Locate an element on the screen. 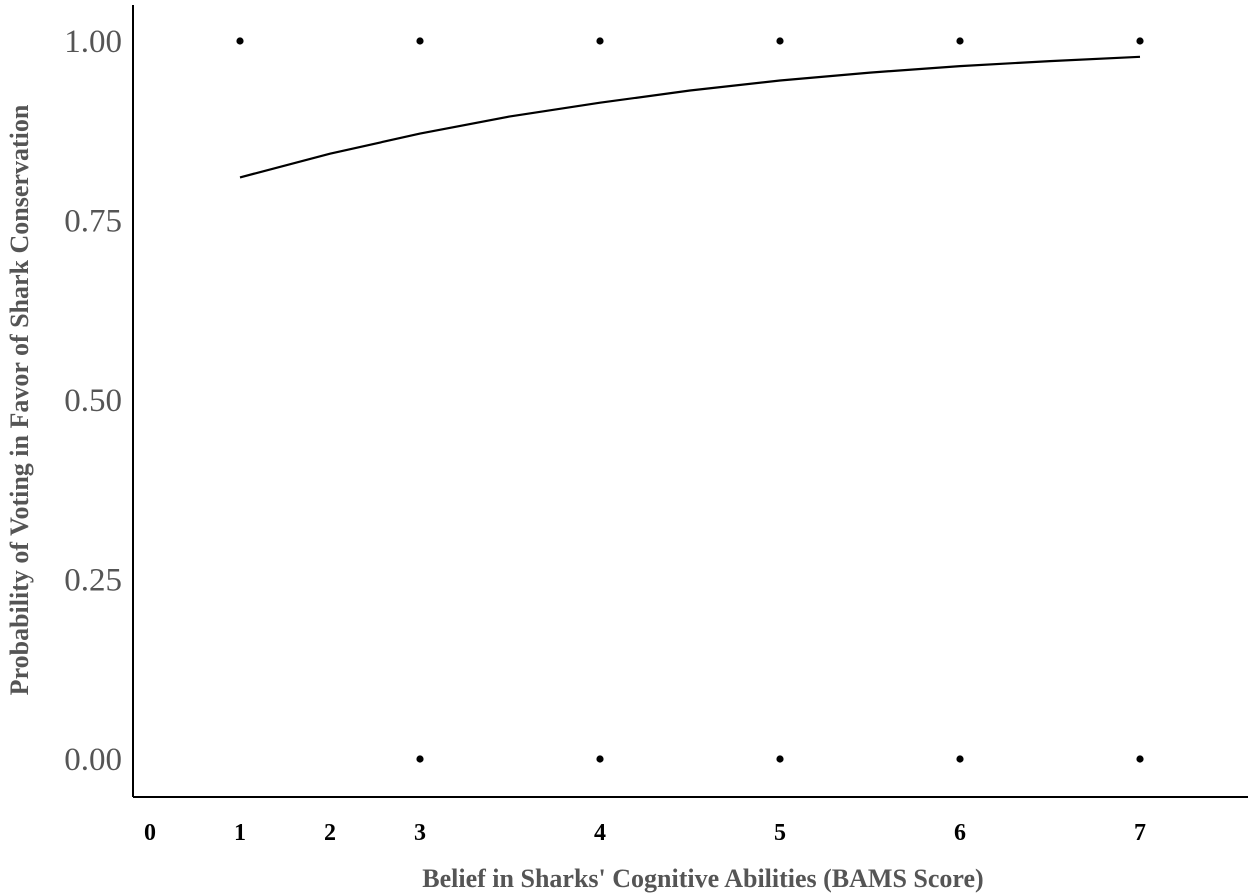  x-tick-label: 7 is located at coordinates (1140, 833).